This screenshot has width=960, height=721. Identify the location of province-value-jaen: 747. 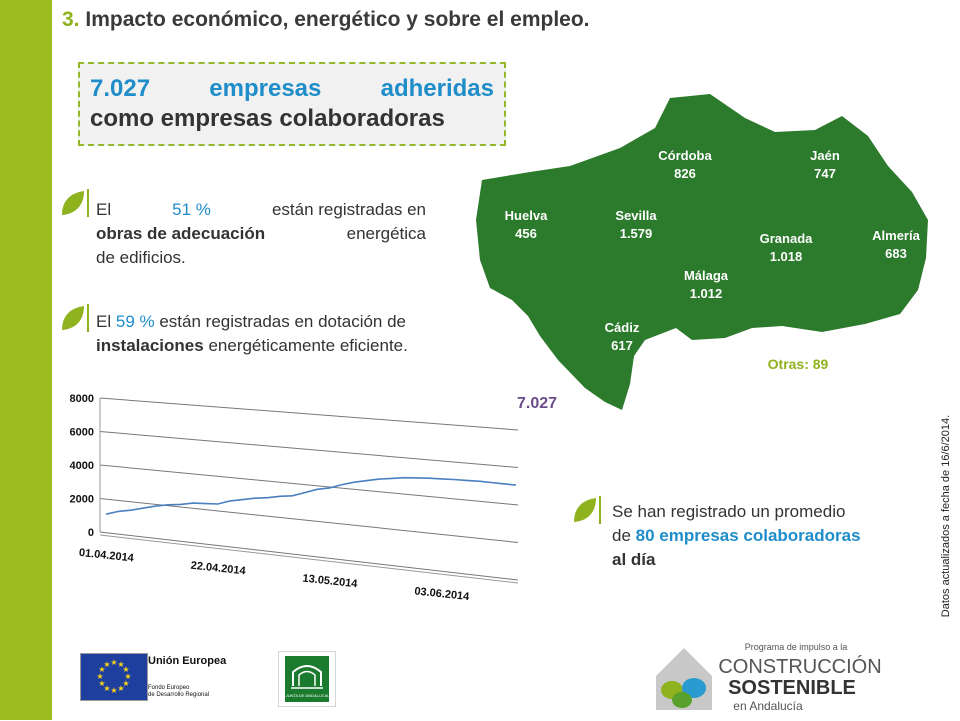
(825, 173).